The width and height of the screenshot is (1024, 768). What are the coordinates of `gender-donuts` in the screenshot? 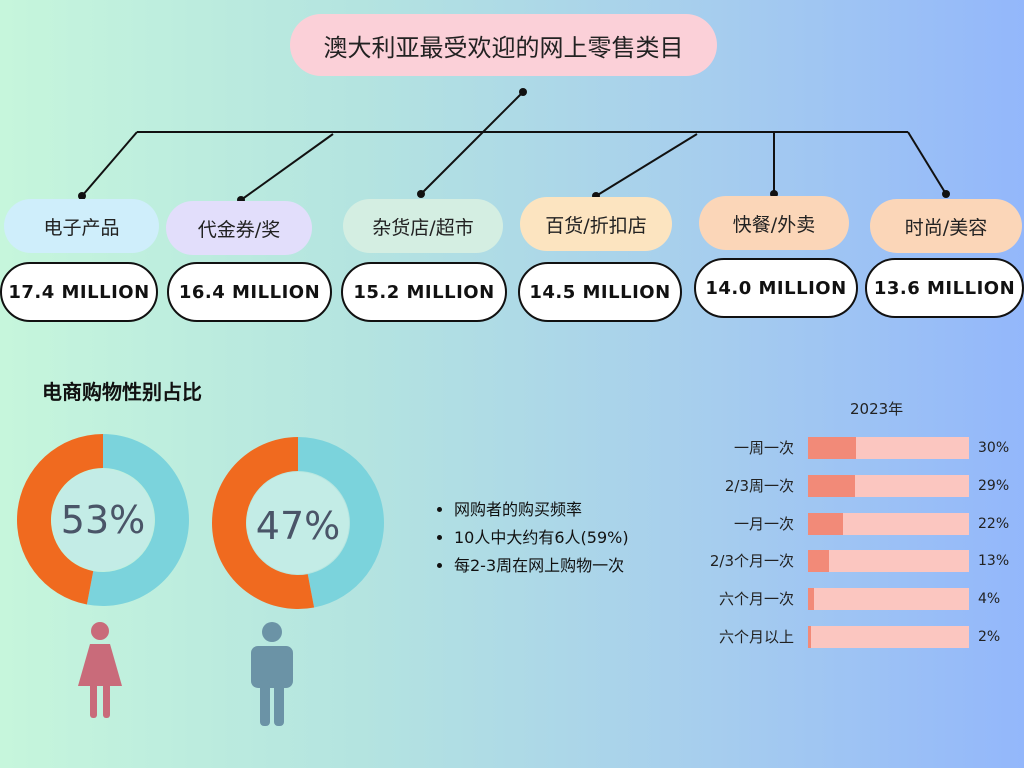 It's located at (200, 521).